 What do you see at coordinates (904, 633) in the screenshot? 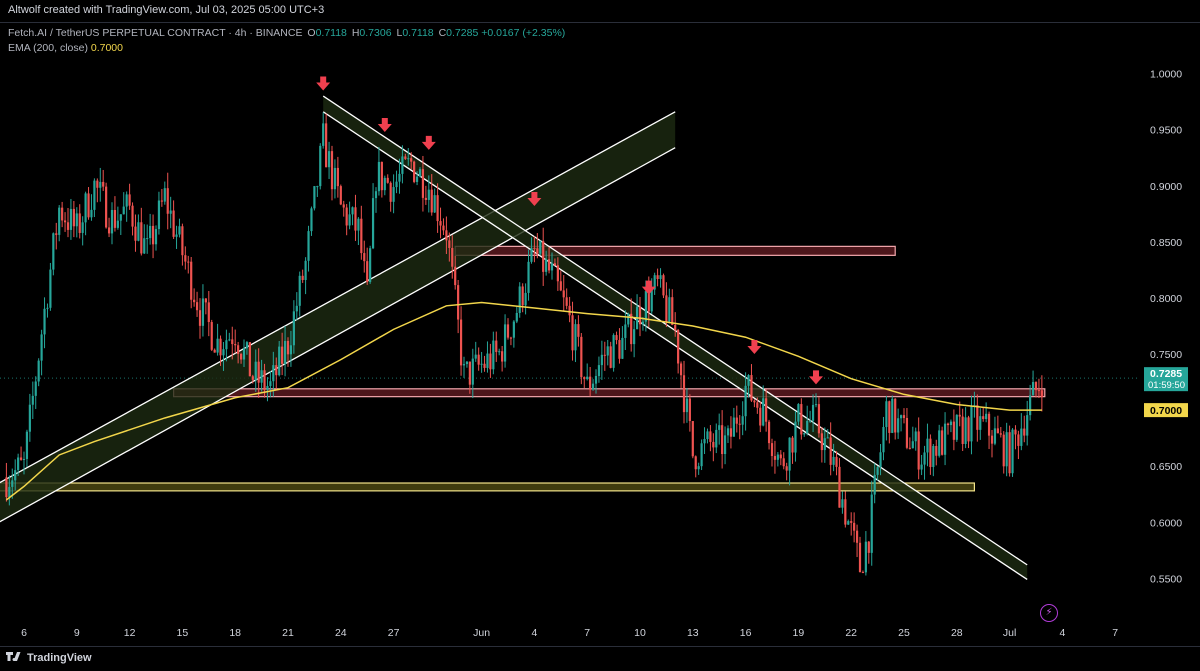
I see `x-tick-label: 25` at bounding box center [904, 633].